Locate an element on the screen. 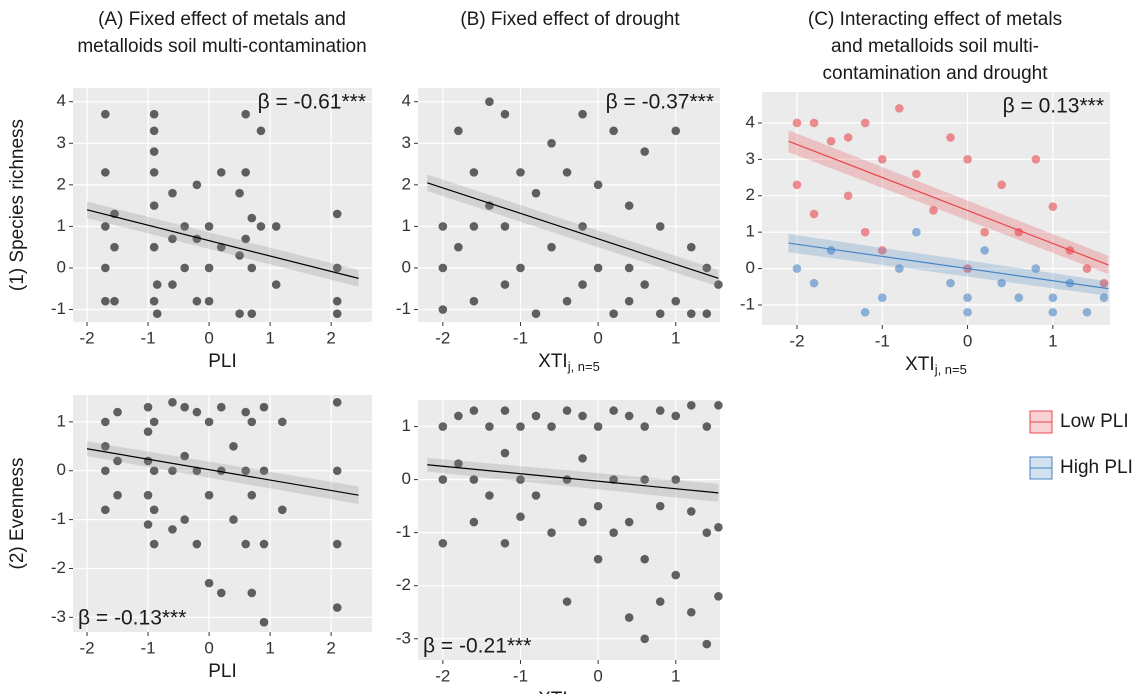  panel: -3 -2 -1 0 1 -2 -1 0 1 XTIj, n=5 β = -0.21*** is located at coordinates (559, 547).